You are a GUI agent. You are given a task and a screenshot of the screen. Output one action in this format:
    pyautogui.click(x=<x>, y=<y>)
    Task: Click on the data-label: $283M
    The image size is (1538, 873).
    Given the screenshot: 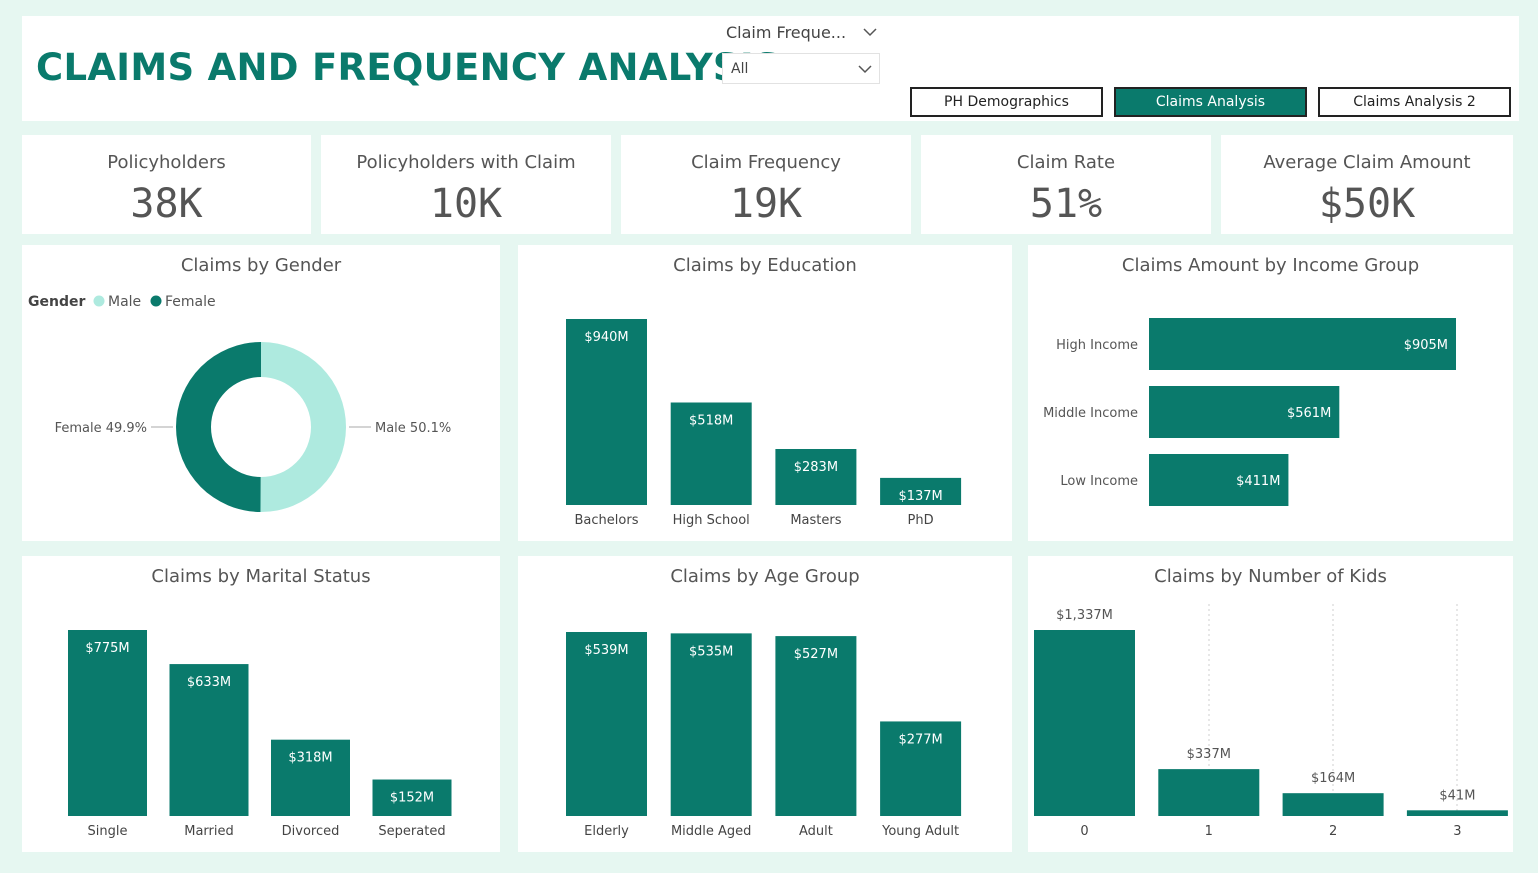 What is the action you would take?
    pyautogui.click(x=816, y=467)
    